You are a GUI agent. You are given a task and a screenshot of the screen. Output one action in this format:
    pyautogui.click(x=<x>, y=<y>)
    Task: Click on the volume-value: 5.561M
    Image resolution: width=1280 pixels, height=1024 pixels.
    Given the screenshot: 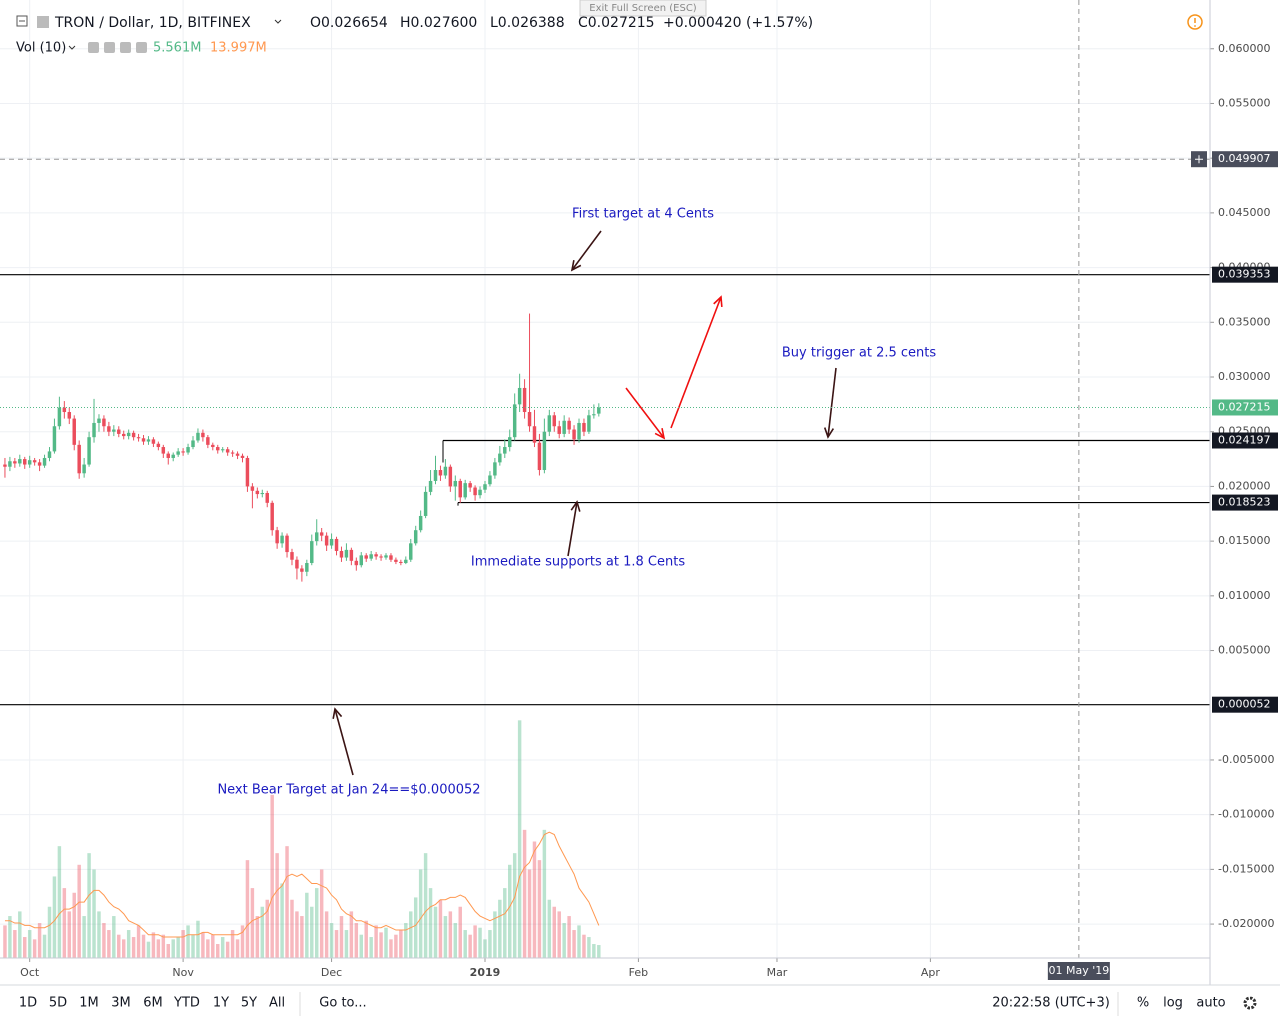 What is the action you would take?
    pyautogui.click(x=177, y=48)
    